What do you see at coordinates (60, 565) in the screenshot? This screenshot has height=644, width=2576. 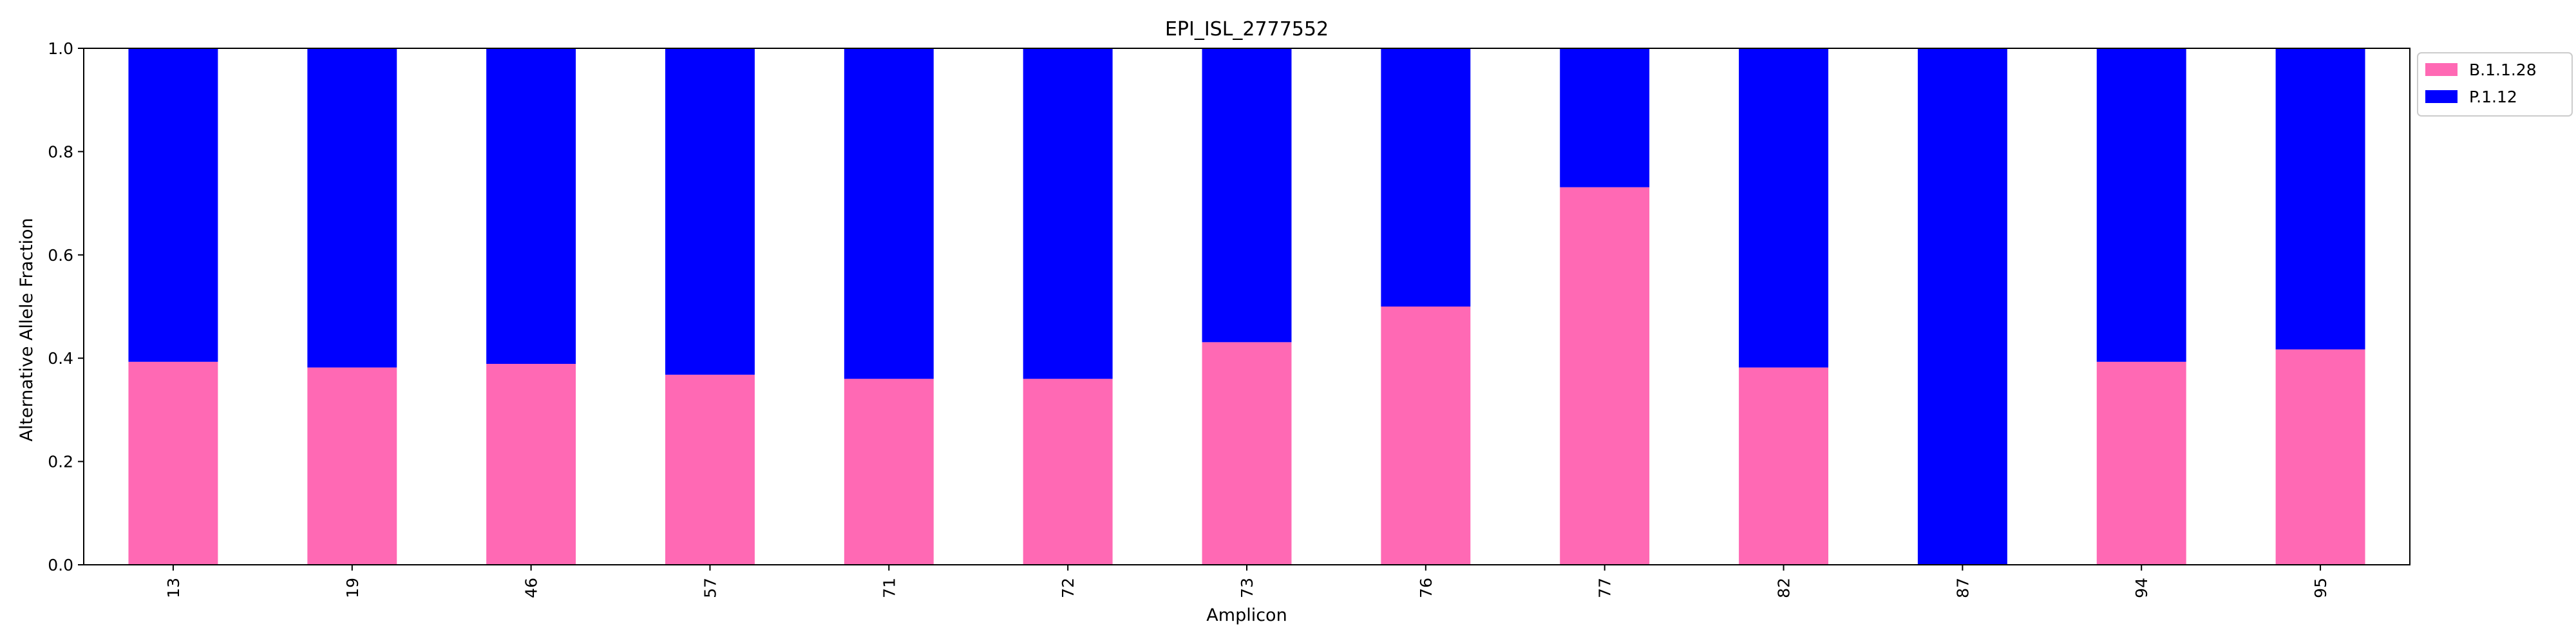 I see `y-tick-label: 0.0` at bounding box center [60, 565].